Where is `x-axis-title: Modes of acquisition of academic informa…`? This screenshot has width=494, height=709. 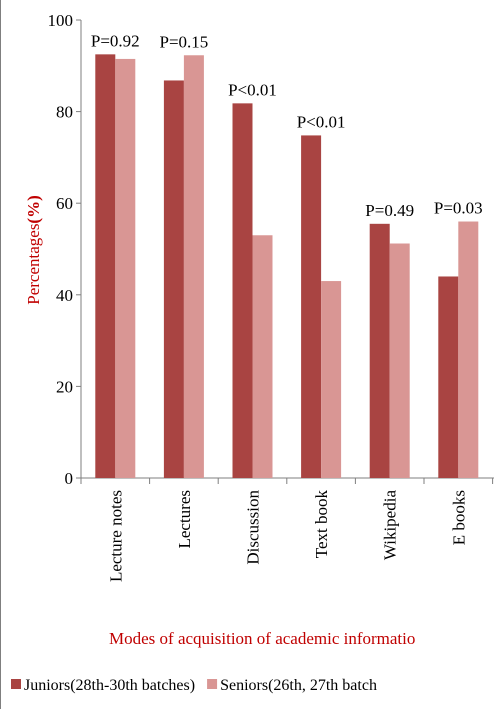
x-axis-title: Modes of acquisition of academic informa… is located at coordinates (262, 638).